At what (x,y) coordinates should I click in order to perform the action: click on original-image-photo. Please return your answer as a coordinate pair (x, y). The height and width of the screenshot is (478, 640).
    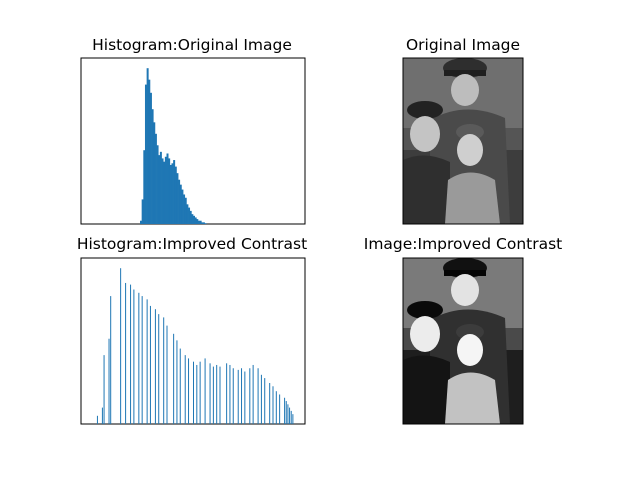
    Looking at the image, I should click on (463, 141).